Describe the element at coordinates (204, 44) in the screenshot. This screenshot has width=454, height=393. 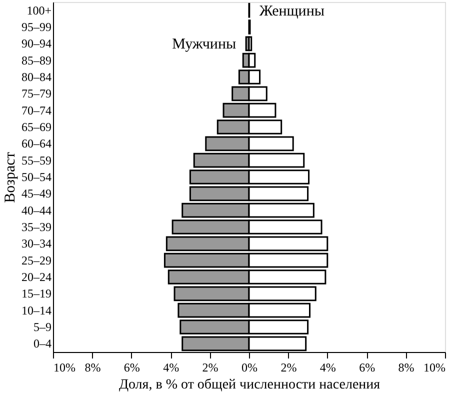
I see `series-label: Мужчины` at that location.